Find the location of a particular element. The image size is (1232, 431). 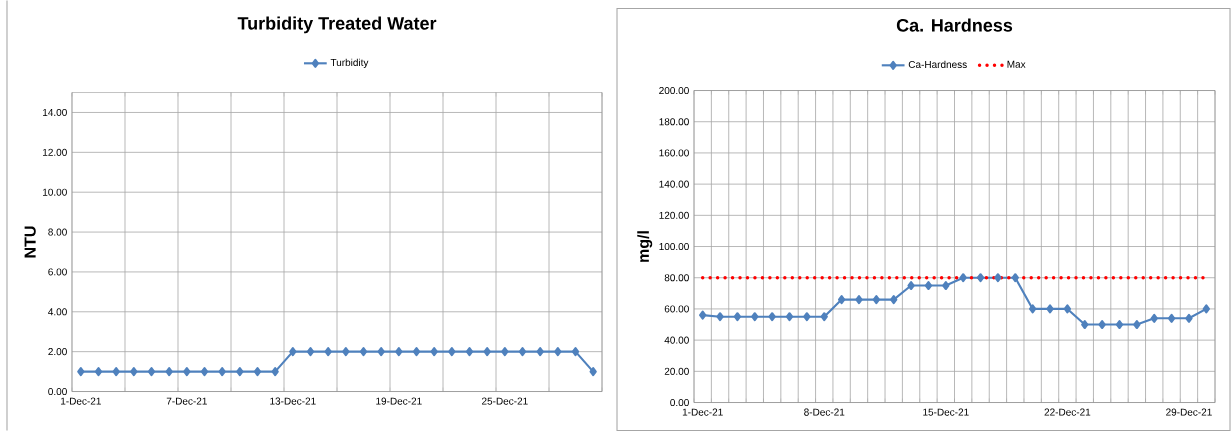

x-tick-label: 13-Dec-21 is located at coordinates (293, 401).